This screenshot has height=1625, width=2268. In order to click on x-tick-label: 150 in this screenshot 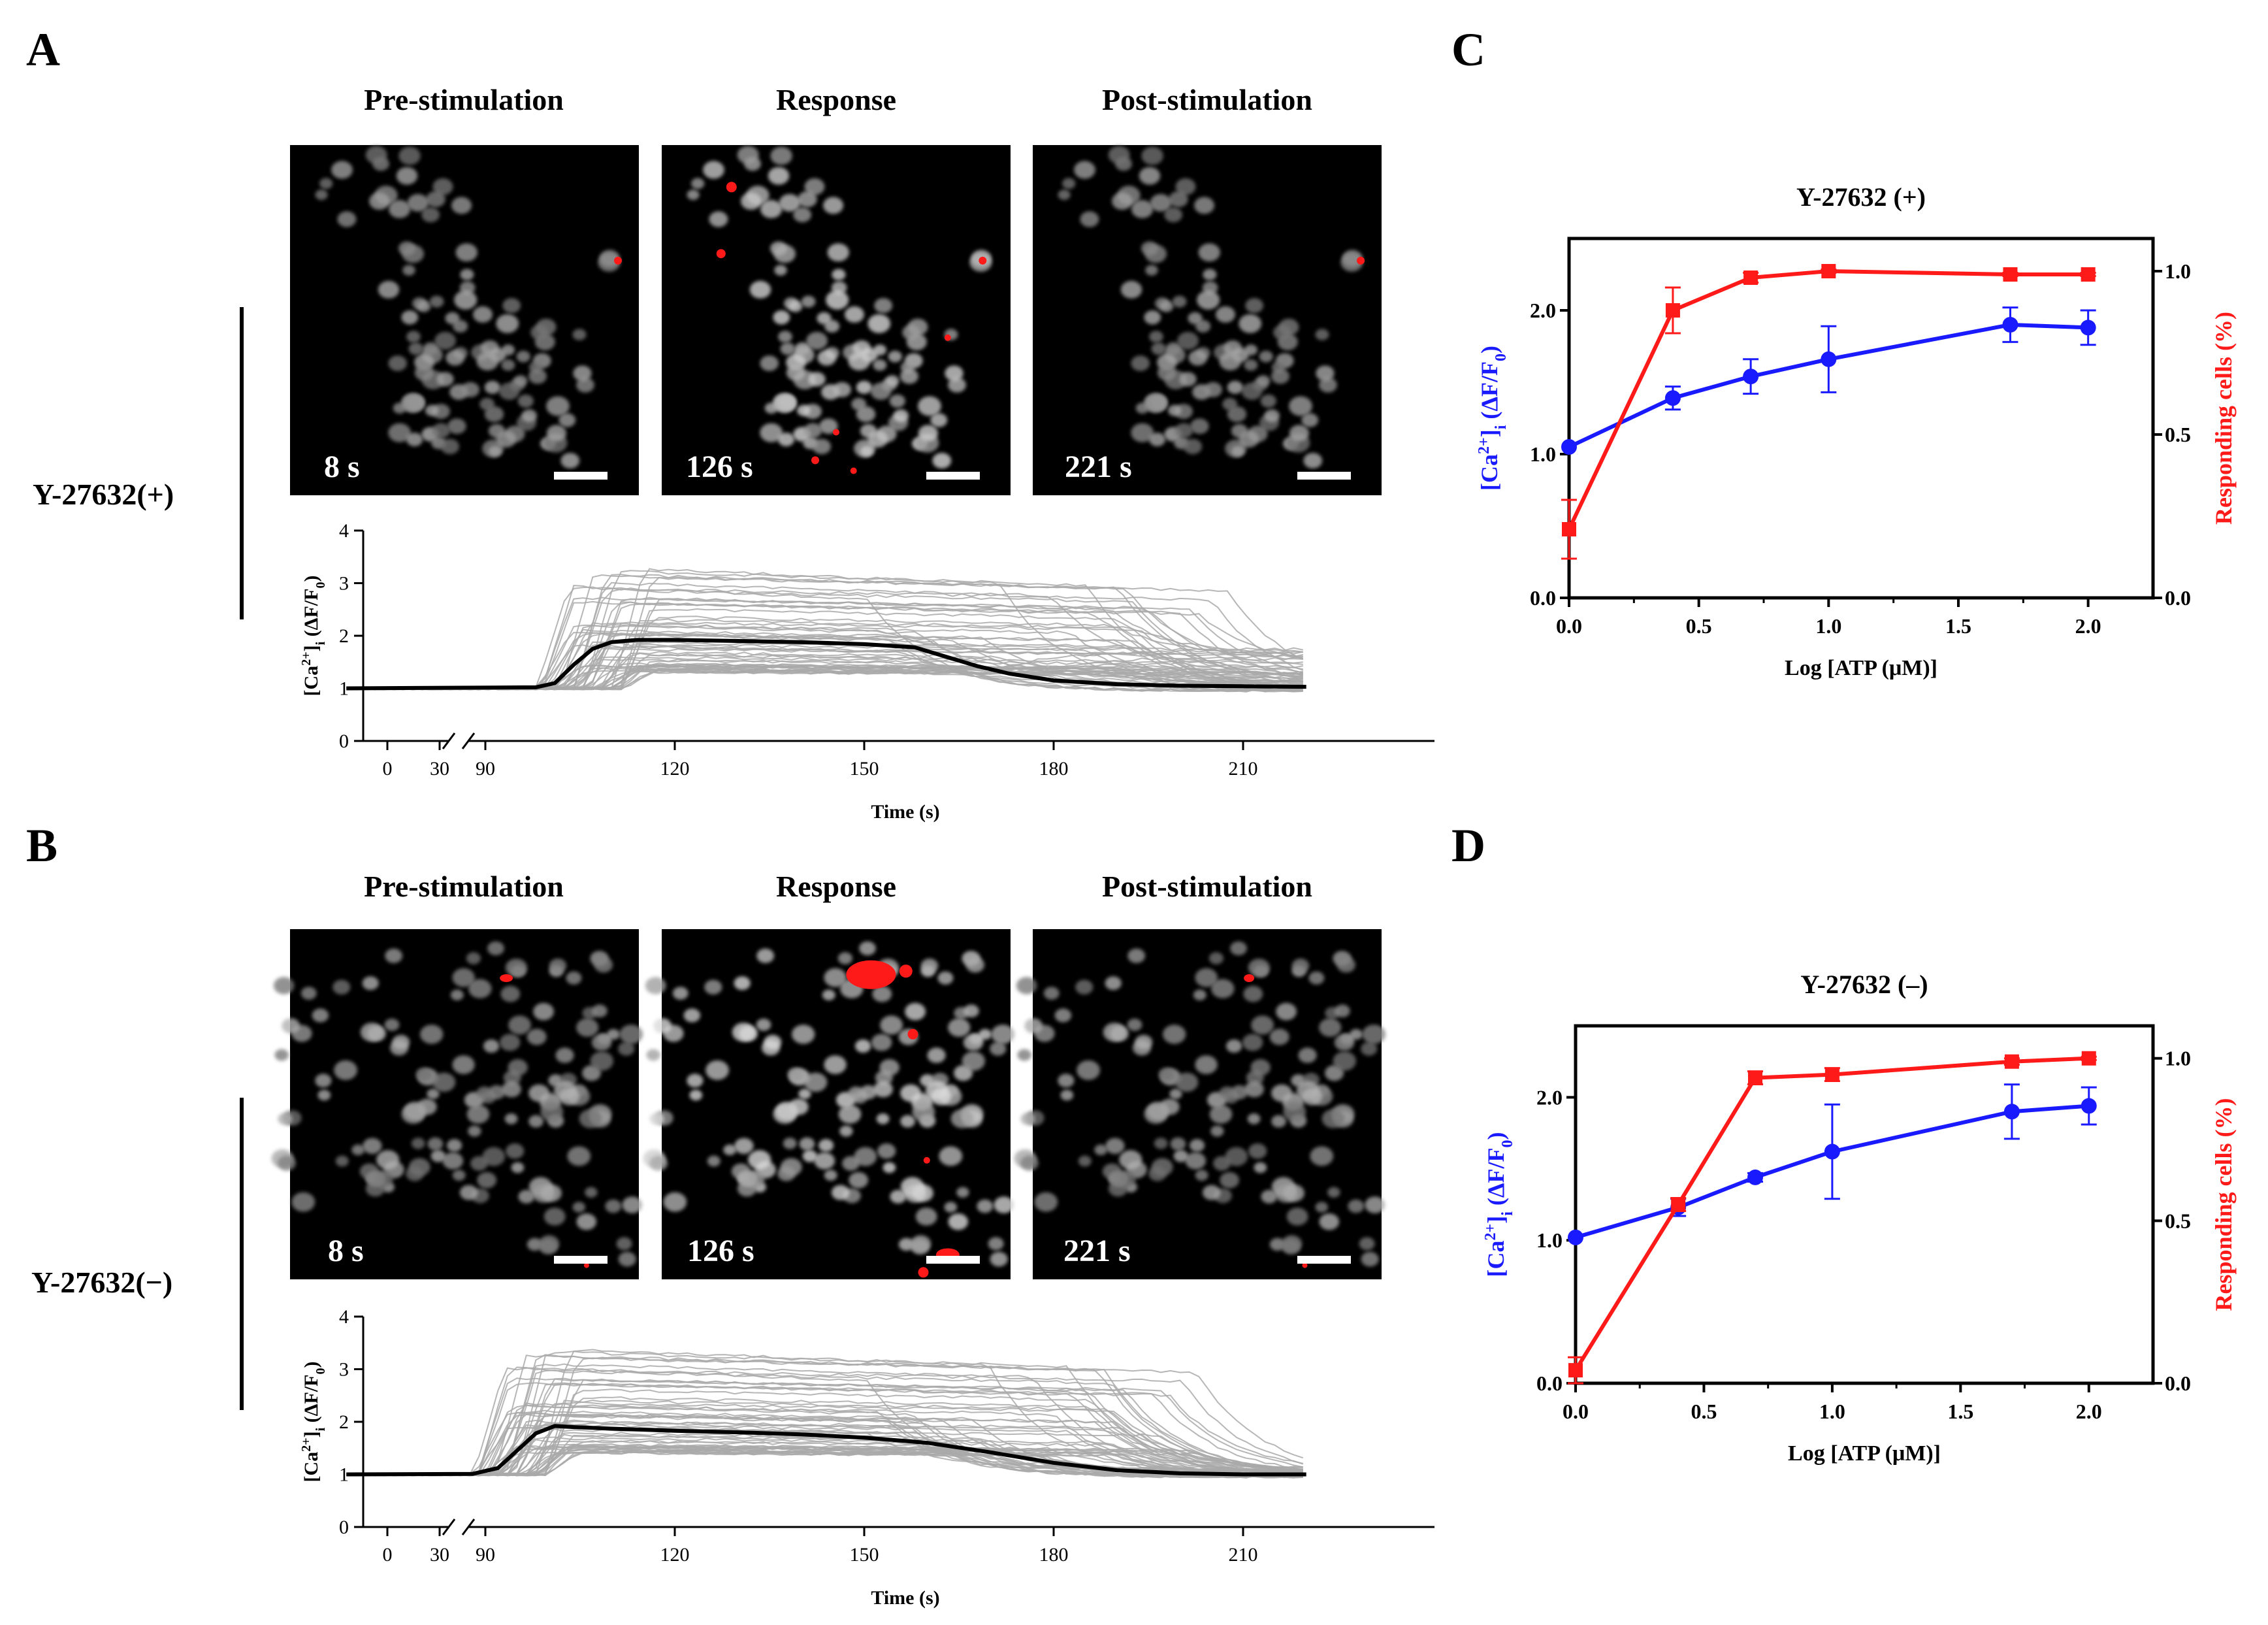, I will do `click(864, 769)`.